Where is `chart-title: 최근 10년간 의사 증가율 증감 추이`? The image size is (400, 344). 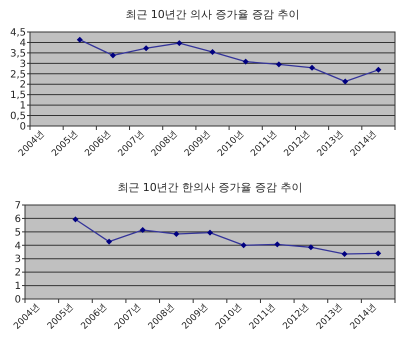
chart-title: 최근 10년간 의사 증가율 증감 추이 is located at coordinates (212, 14).